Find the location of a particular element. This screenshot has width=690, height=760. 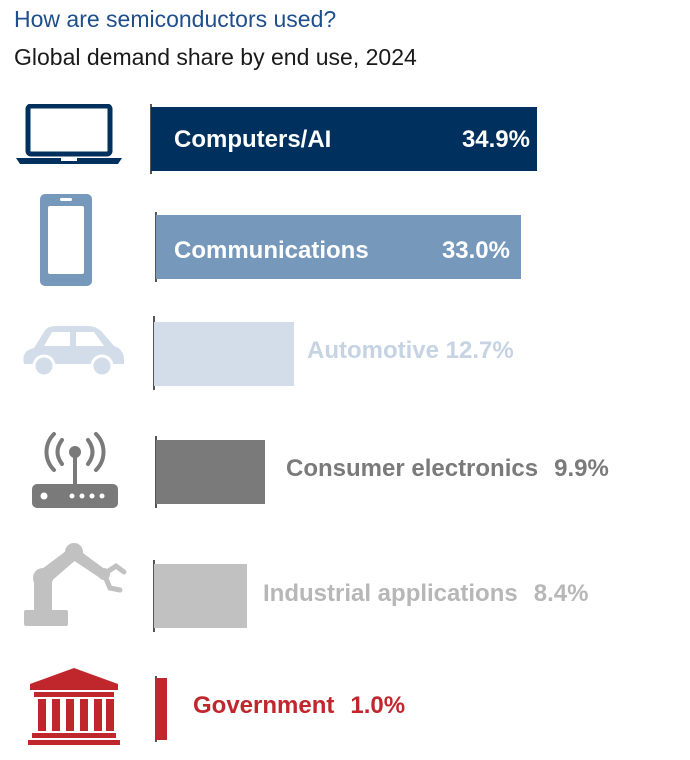

bar-label-computers-ai: Computers/AI is located at coordinates (252, 140).